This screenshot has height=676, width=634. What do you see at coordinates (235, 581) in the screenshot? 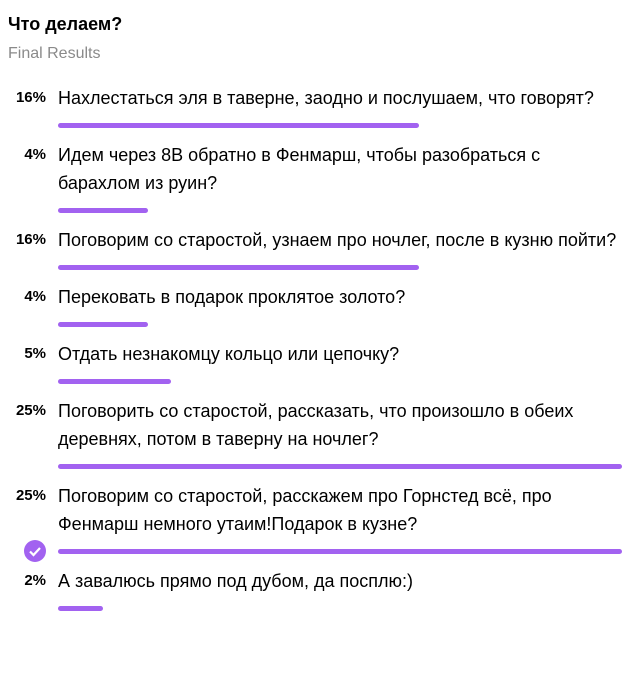
I see `option-text: А завалюсь прямо под дубом, да посплю:)` at bounding box center [235, 581].